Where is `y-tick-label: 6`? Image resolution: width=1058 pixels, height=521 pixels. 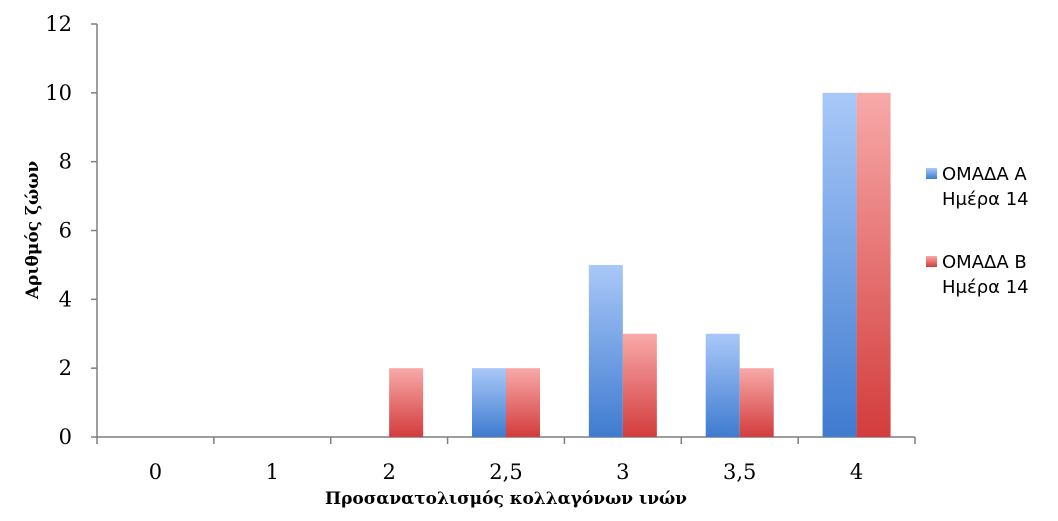 y-tick-label: 6 is located at coordinates (65, 231).